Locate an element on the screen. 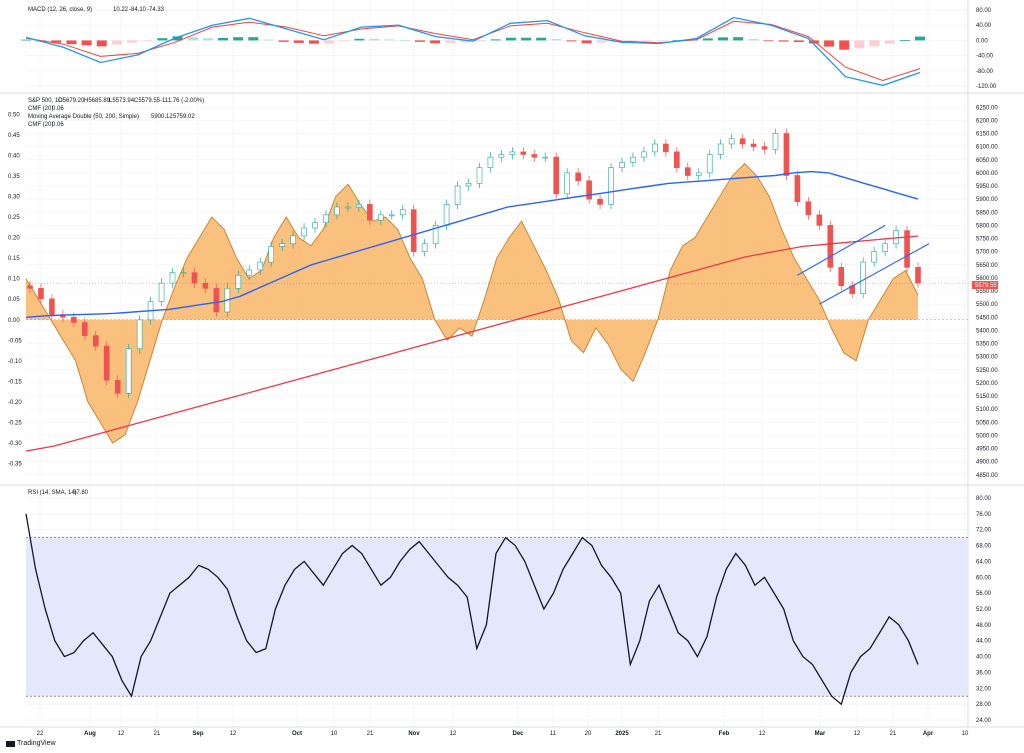 The height and width of the screenshot is (753, 1024). tradingview-logo-text: TradingView is located at coordinates (36, 743).